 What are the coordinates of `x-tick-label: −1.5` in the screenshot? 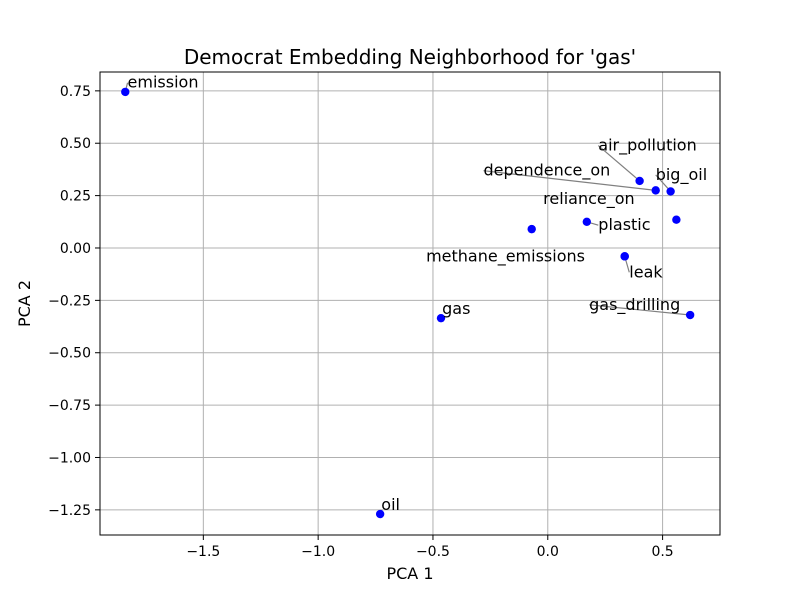 It's located at (203, 552).